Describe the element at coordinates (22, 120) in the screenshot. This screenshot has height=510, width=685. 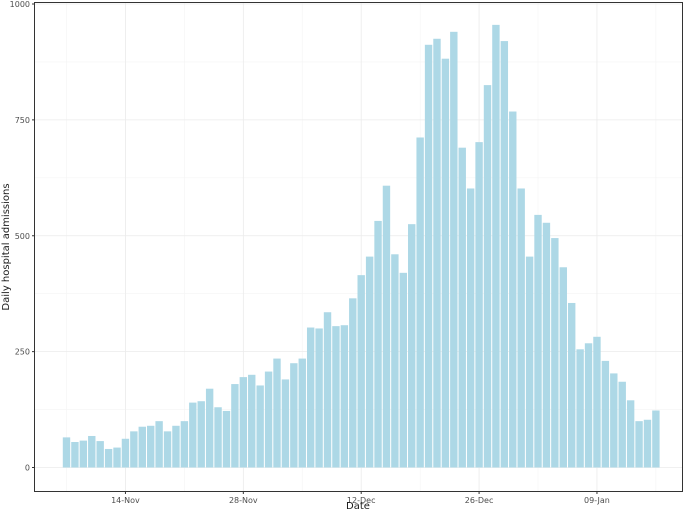
I see `y-tick-label: 750` at that location.